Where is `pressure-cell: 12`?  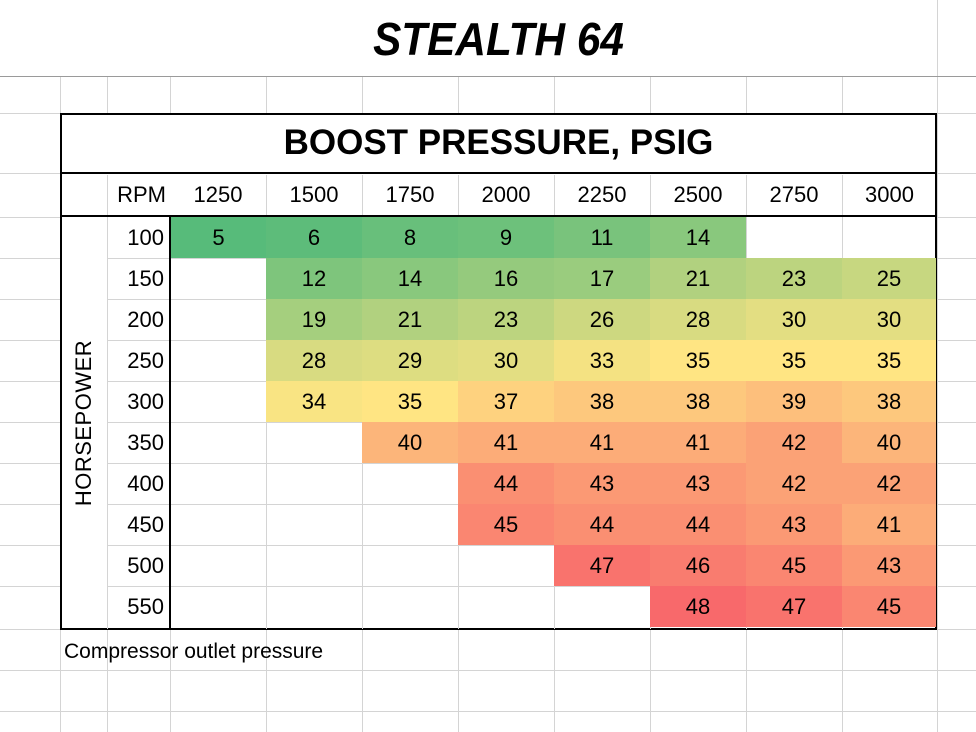 pressure-cell: 12 is located at coordinates (314, 278).